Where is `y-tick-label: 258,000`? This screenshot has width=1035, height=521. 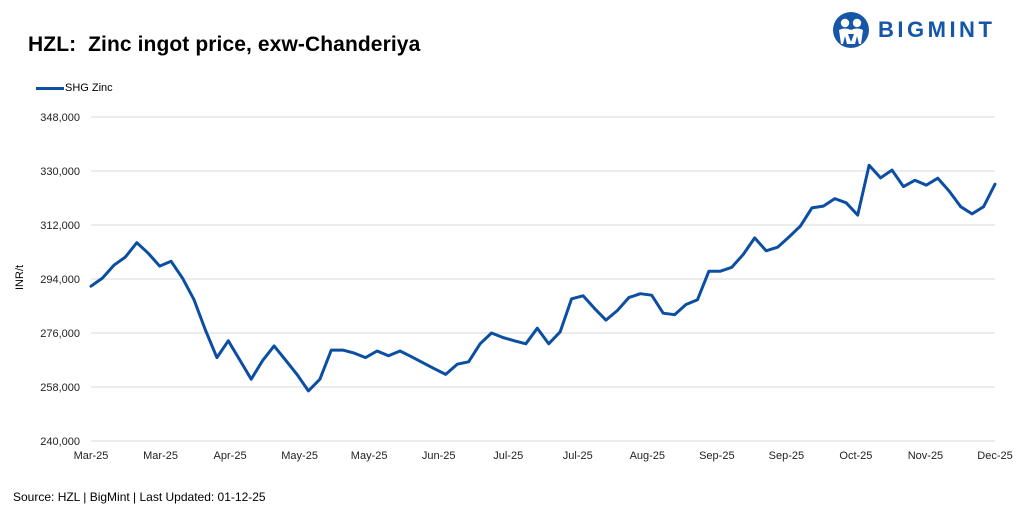
y-tick-label: 258,000 is located at coordinates (60, 388).